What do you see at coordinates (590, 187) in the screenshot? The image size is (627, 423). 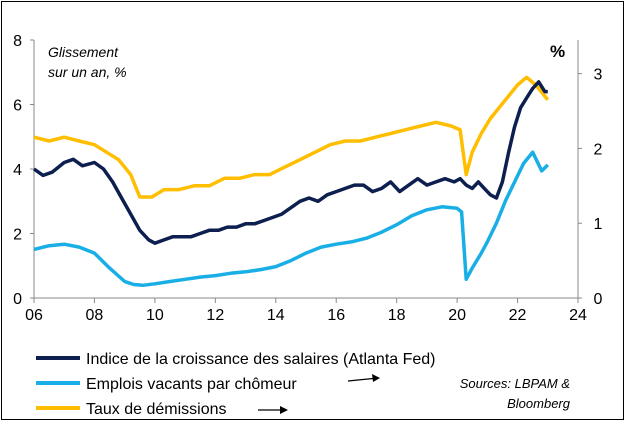 I see `right-y-tick-labels: 0 1 2 3` at bounding box center [590, 187].